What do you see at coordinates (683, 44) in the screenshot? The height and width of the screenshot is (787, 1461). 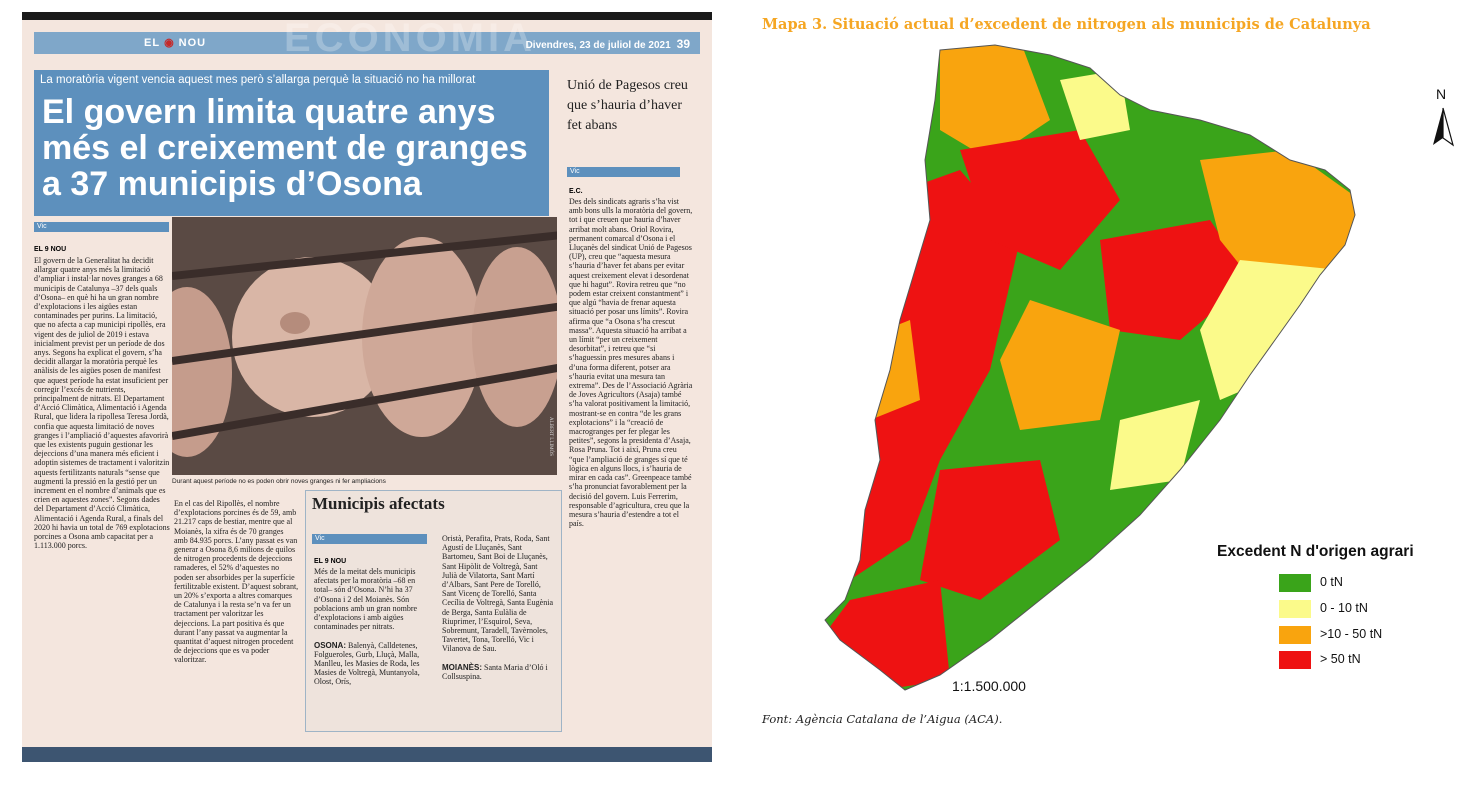 I see `page-number: 39` at bounding box center [683, 44].